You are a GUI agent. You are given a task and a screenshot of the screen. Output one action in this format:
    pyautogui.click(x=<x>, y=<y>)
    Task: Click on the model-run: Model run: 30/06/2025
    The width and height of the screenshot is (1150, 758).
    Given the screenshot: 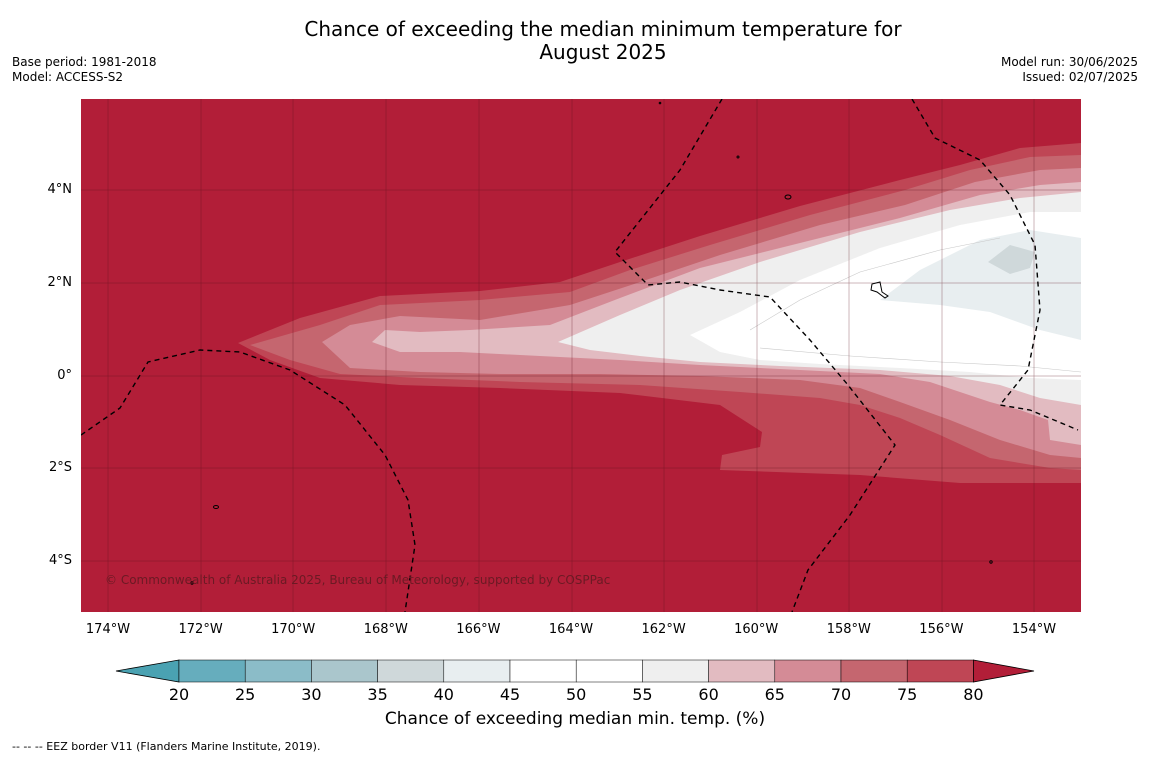 What is the action you would take?
    pyautogui.click(x=1069, y=62)
    